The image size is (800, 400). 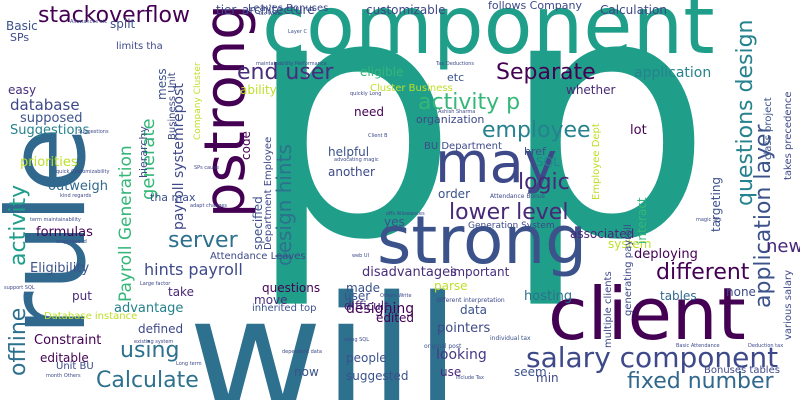 What do you see at coordinates (547, 378) in the screenshot?
I see `cloud-word: min` at bounding box center [547, 378].